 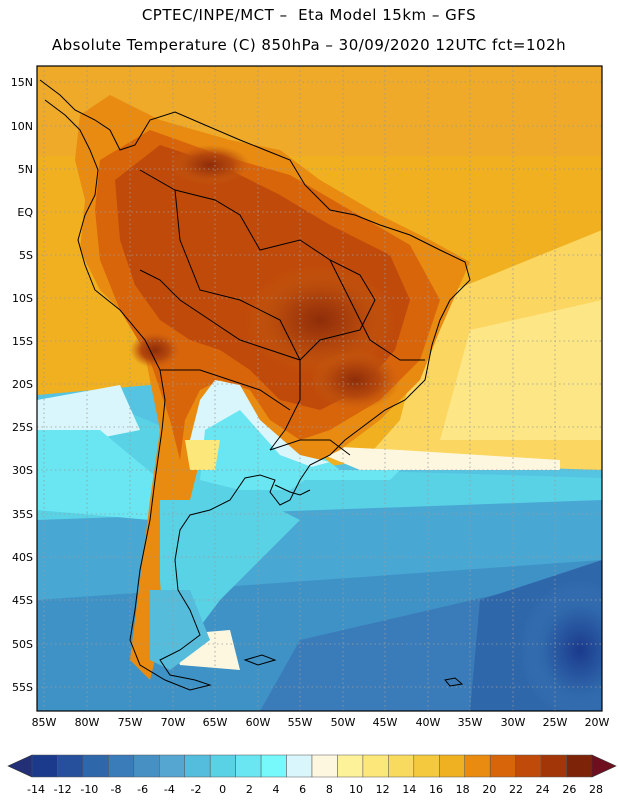 What do you see at coordinates (516, 789) in the screenshot?
I see `colorbar-label: 22` at bounding box center [516, 789].